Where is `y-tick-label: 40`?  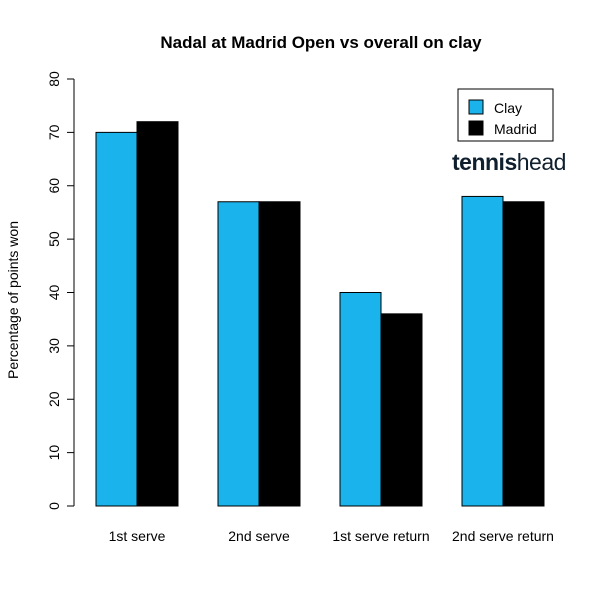 y-tick-label: 40 is located at coordinates (54, 293).